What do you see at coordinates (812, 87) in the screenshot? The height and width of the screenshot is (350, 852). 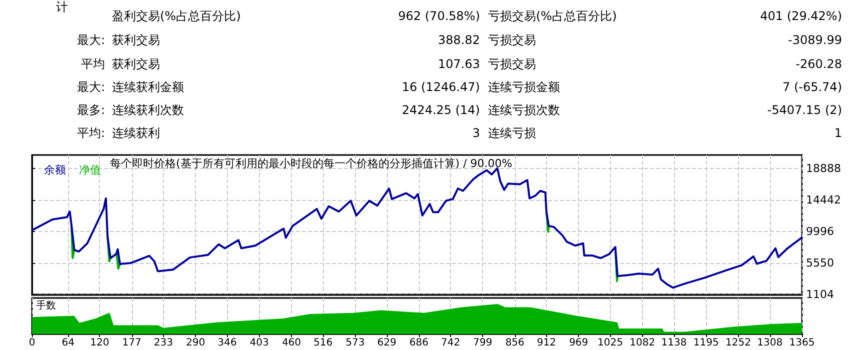 I see `text: 7 (-65.74)` at bounding box center [812, 87].